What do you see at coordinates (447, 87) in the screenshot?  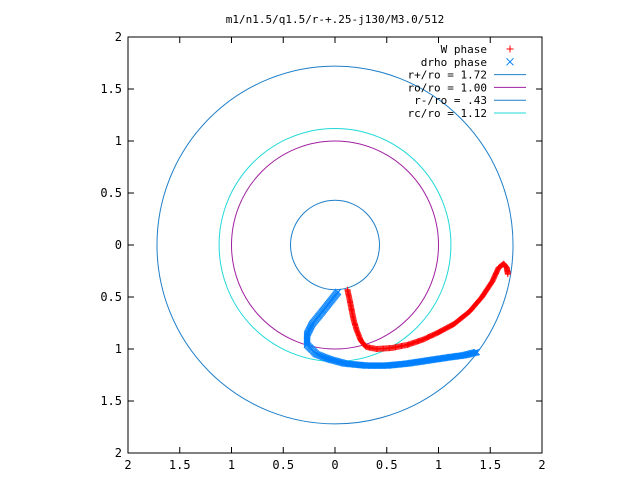 I see `legend-label: ro/ro = 1.00` at bounding box center [447, 87].